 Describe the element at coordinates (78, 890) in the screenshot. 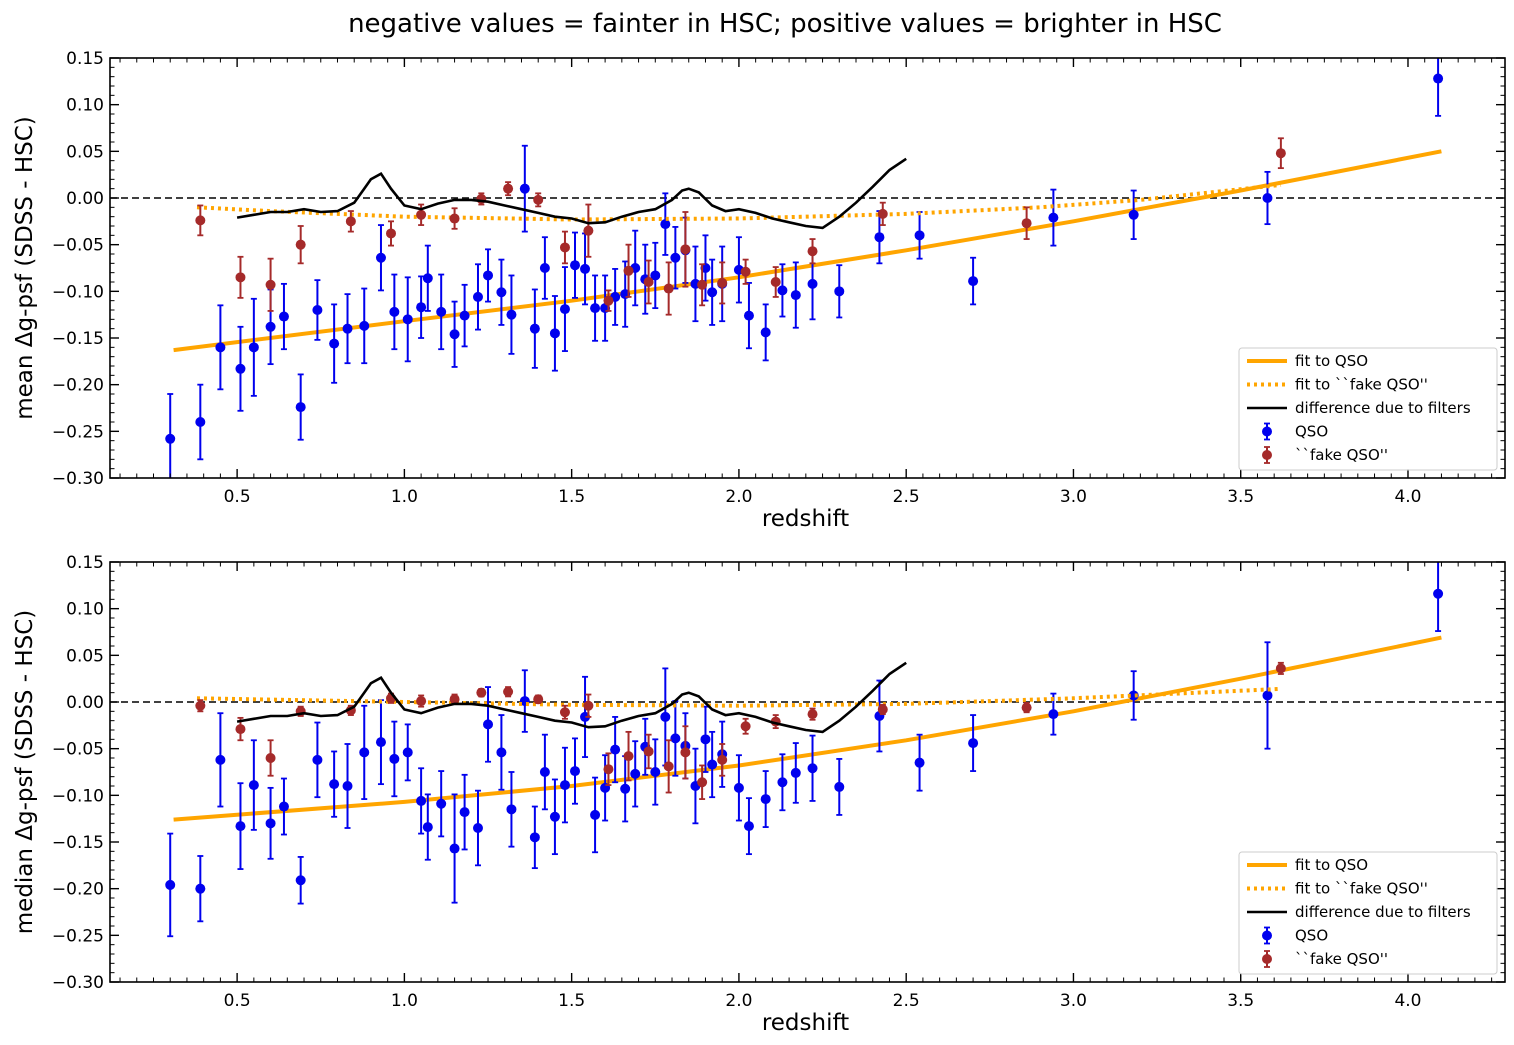

I see `y-tick-label: −0.20` at that location.